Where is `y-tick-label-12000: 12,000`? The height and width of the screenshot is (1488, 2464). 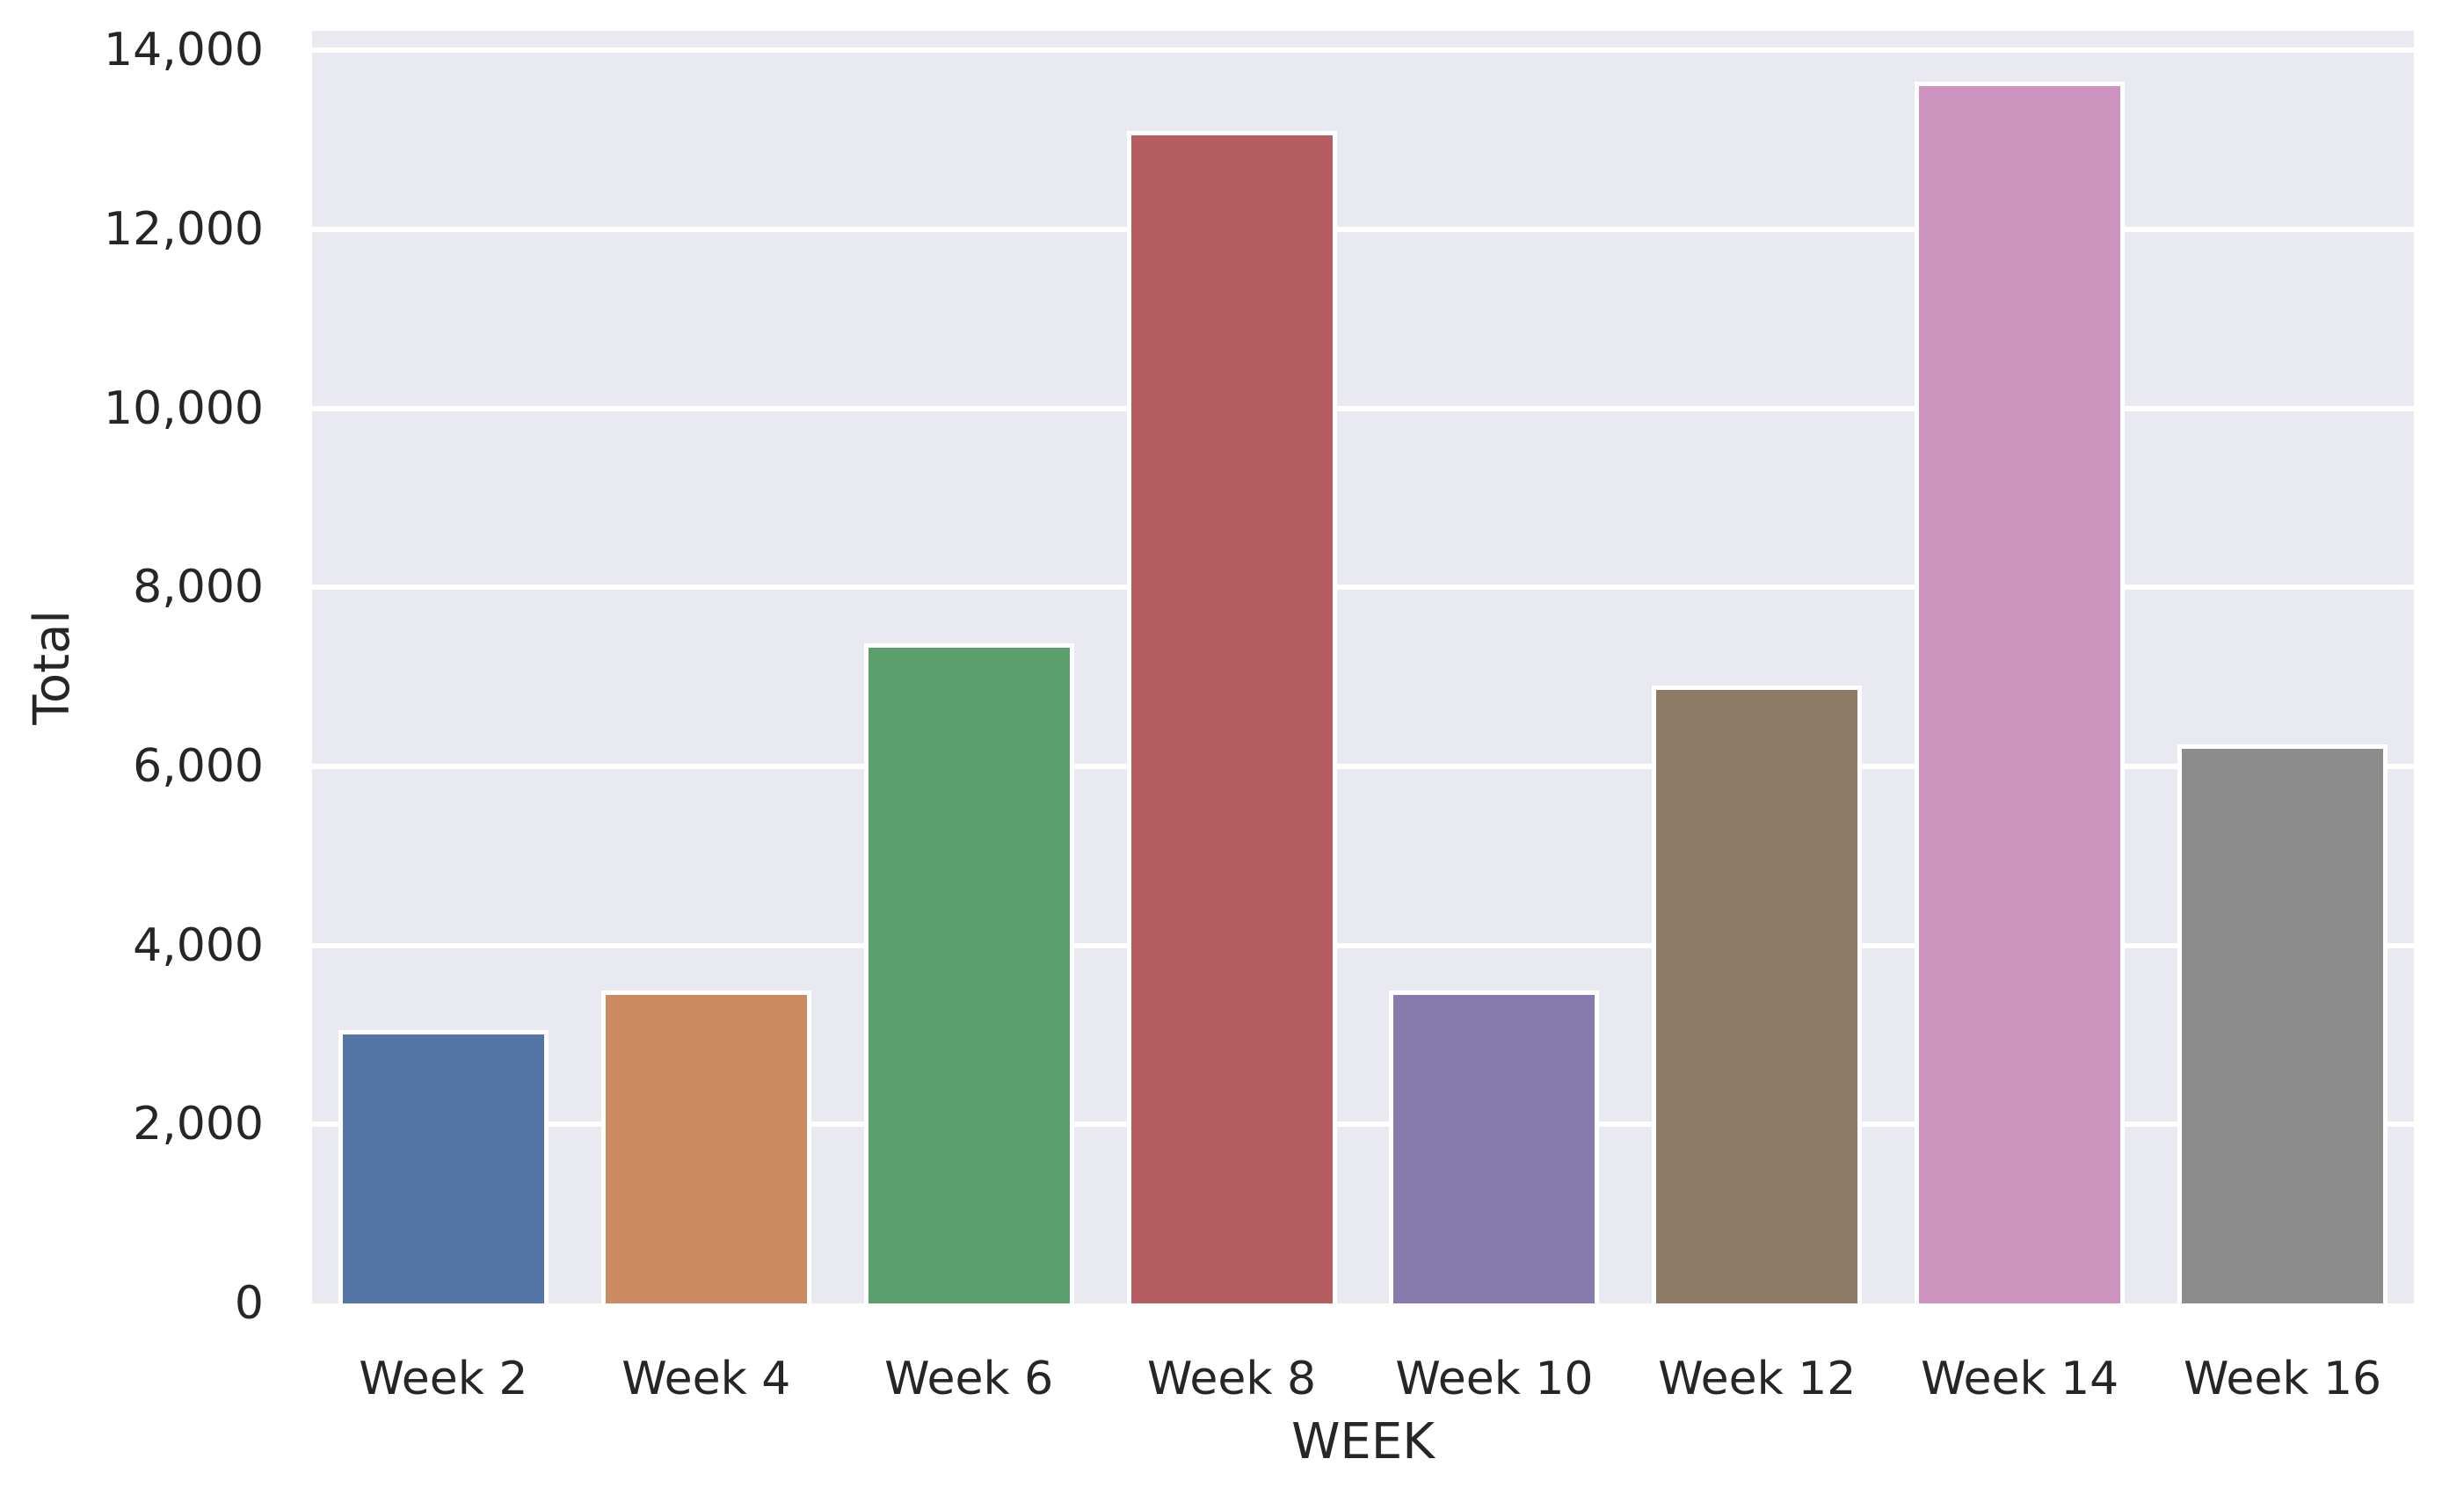 y-tick-label-12000: 12,000 is located at coordinates (184, 230).